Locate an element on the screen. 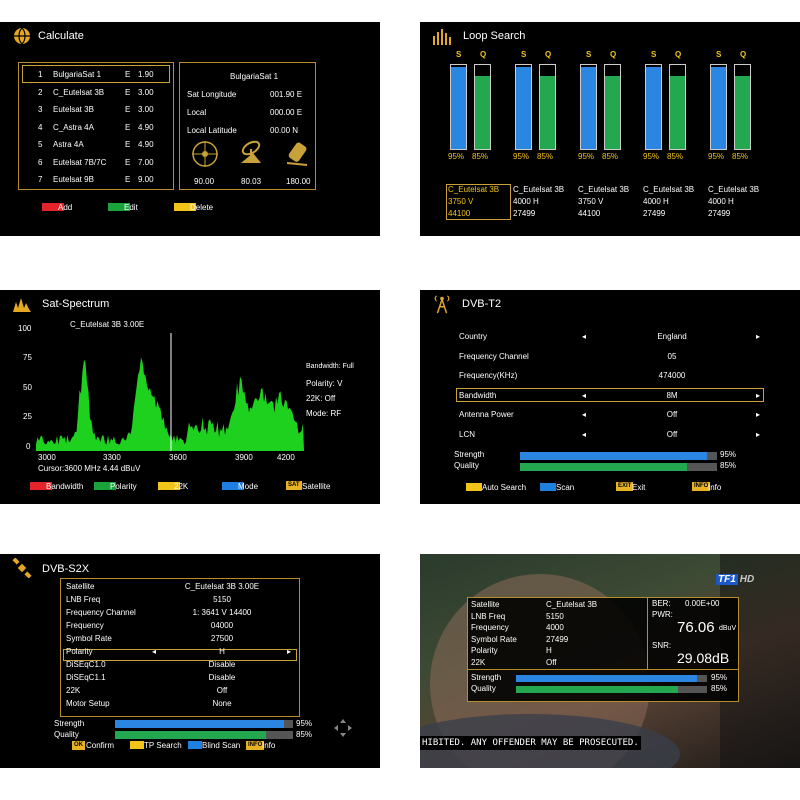 This screenshot has height=800, width=800. 22k-status: 22K: Off is located at coordinates (321, 398).